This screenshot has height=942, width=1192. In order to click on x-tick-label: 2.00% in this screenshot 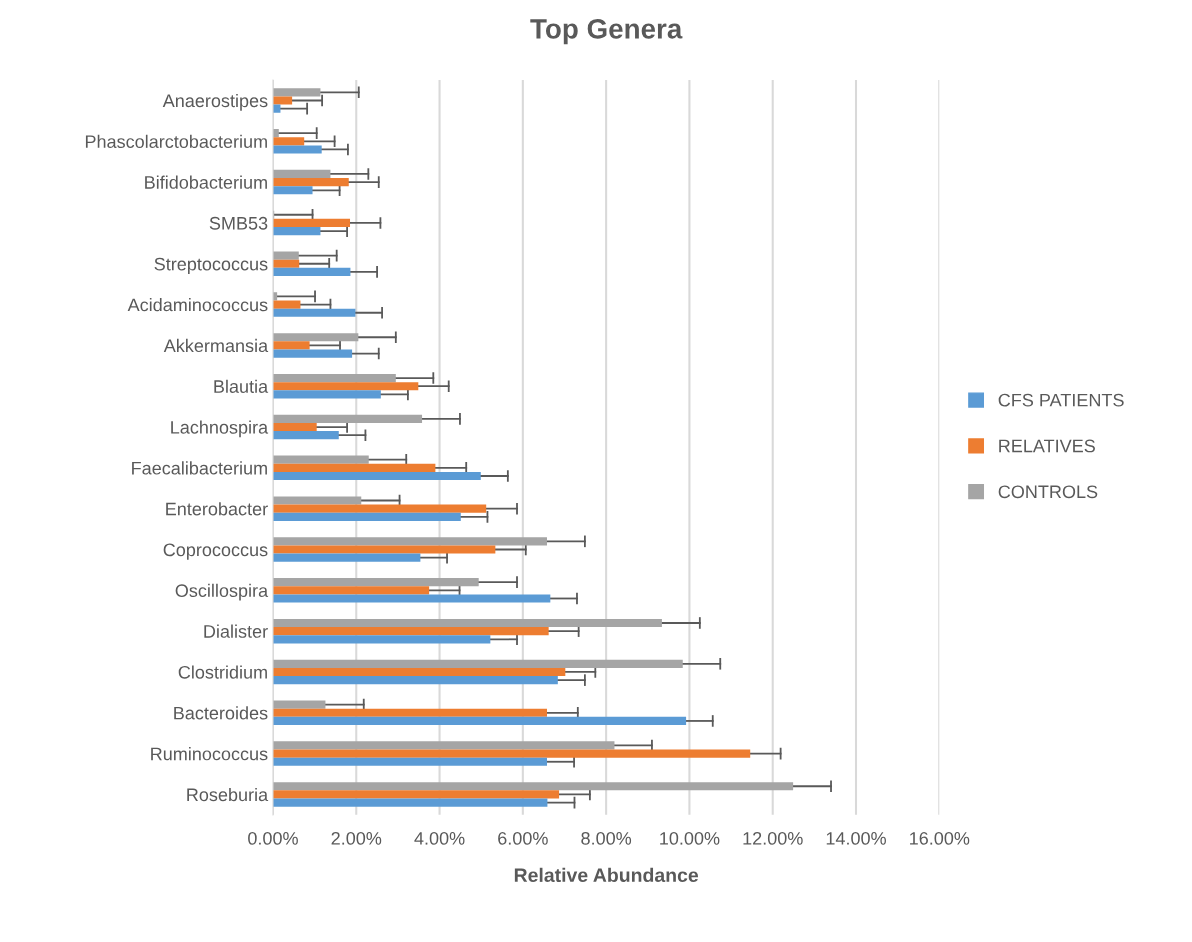, I will do `click(356, 838)`.